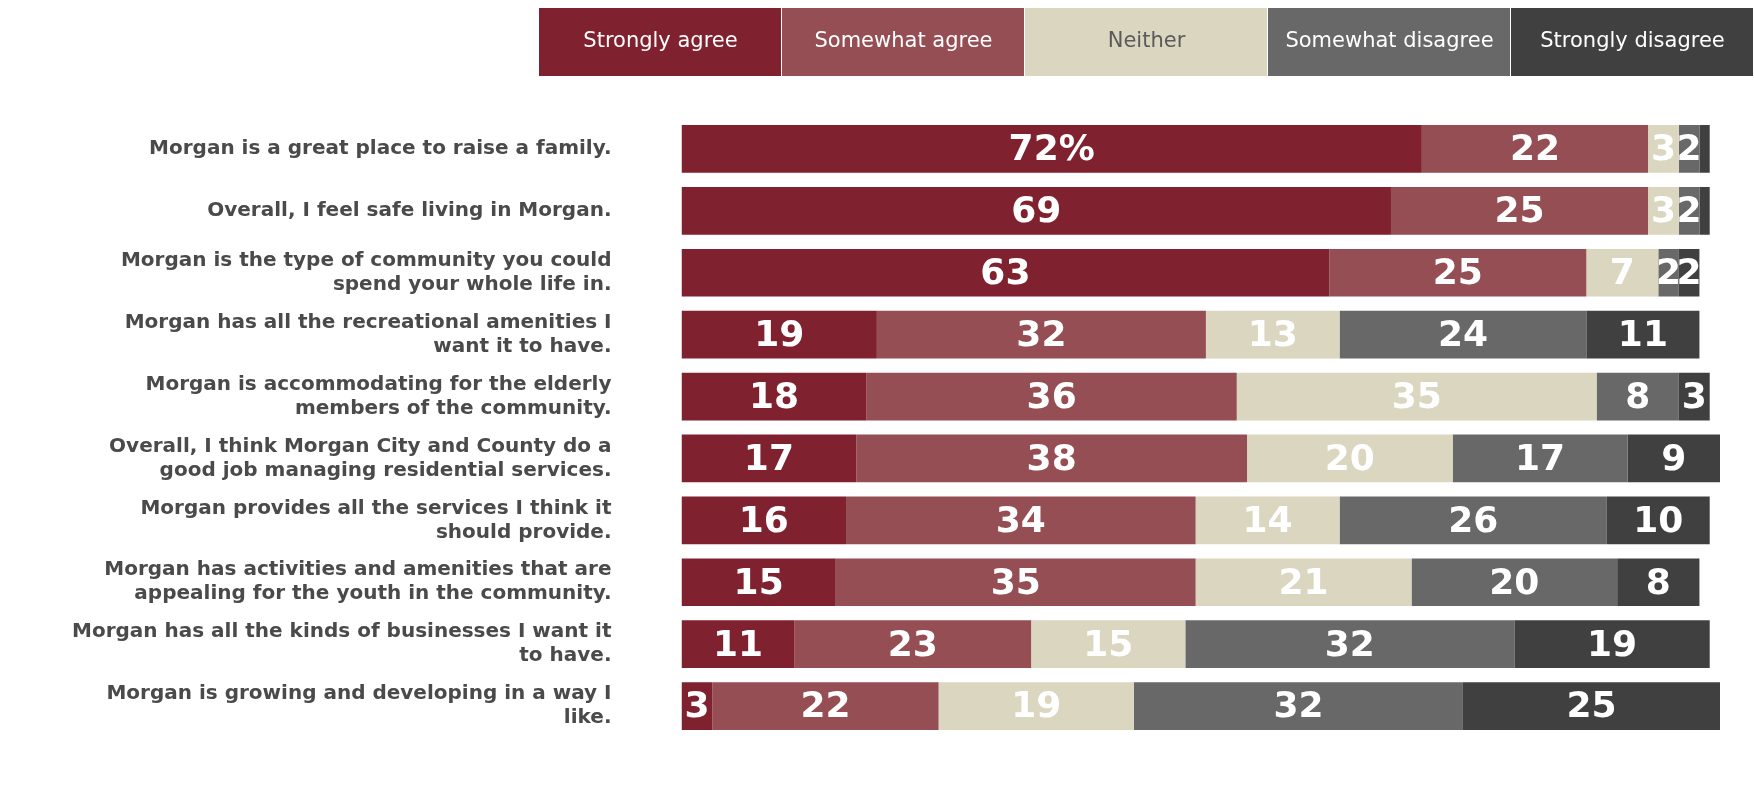  I want to click on y-tick-label: Morgan is the type of community you could spend your whole life in., so click(366, 270).